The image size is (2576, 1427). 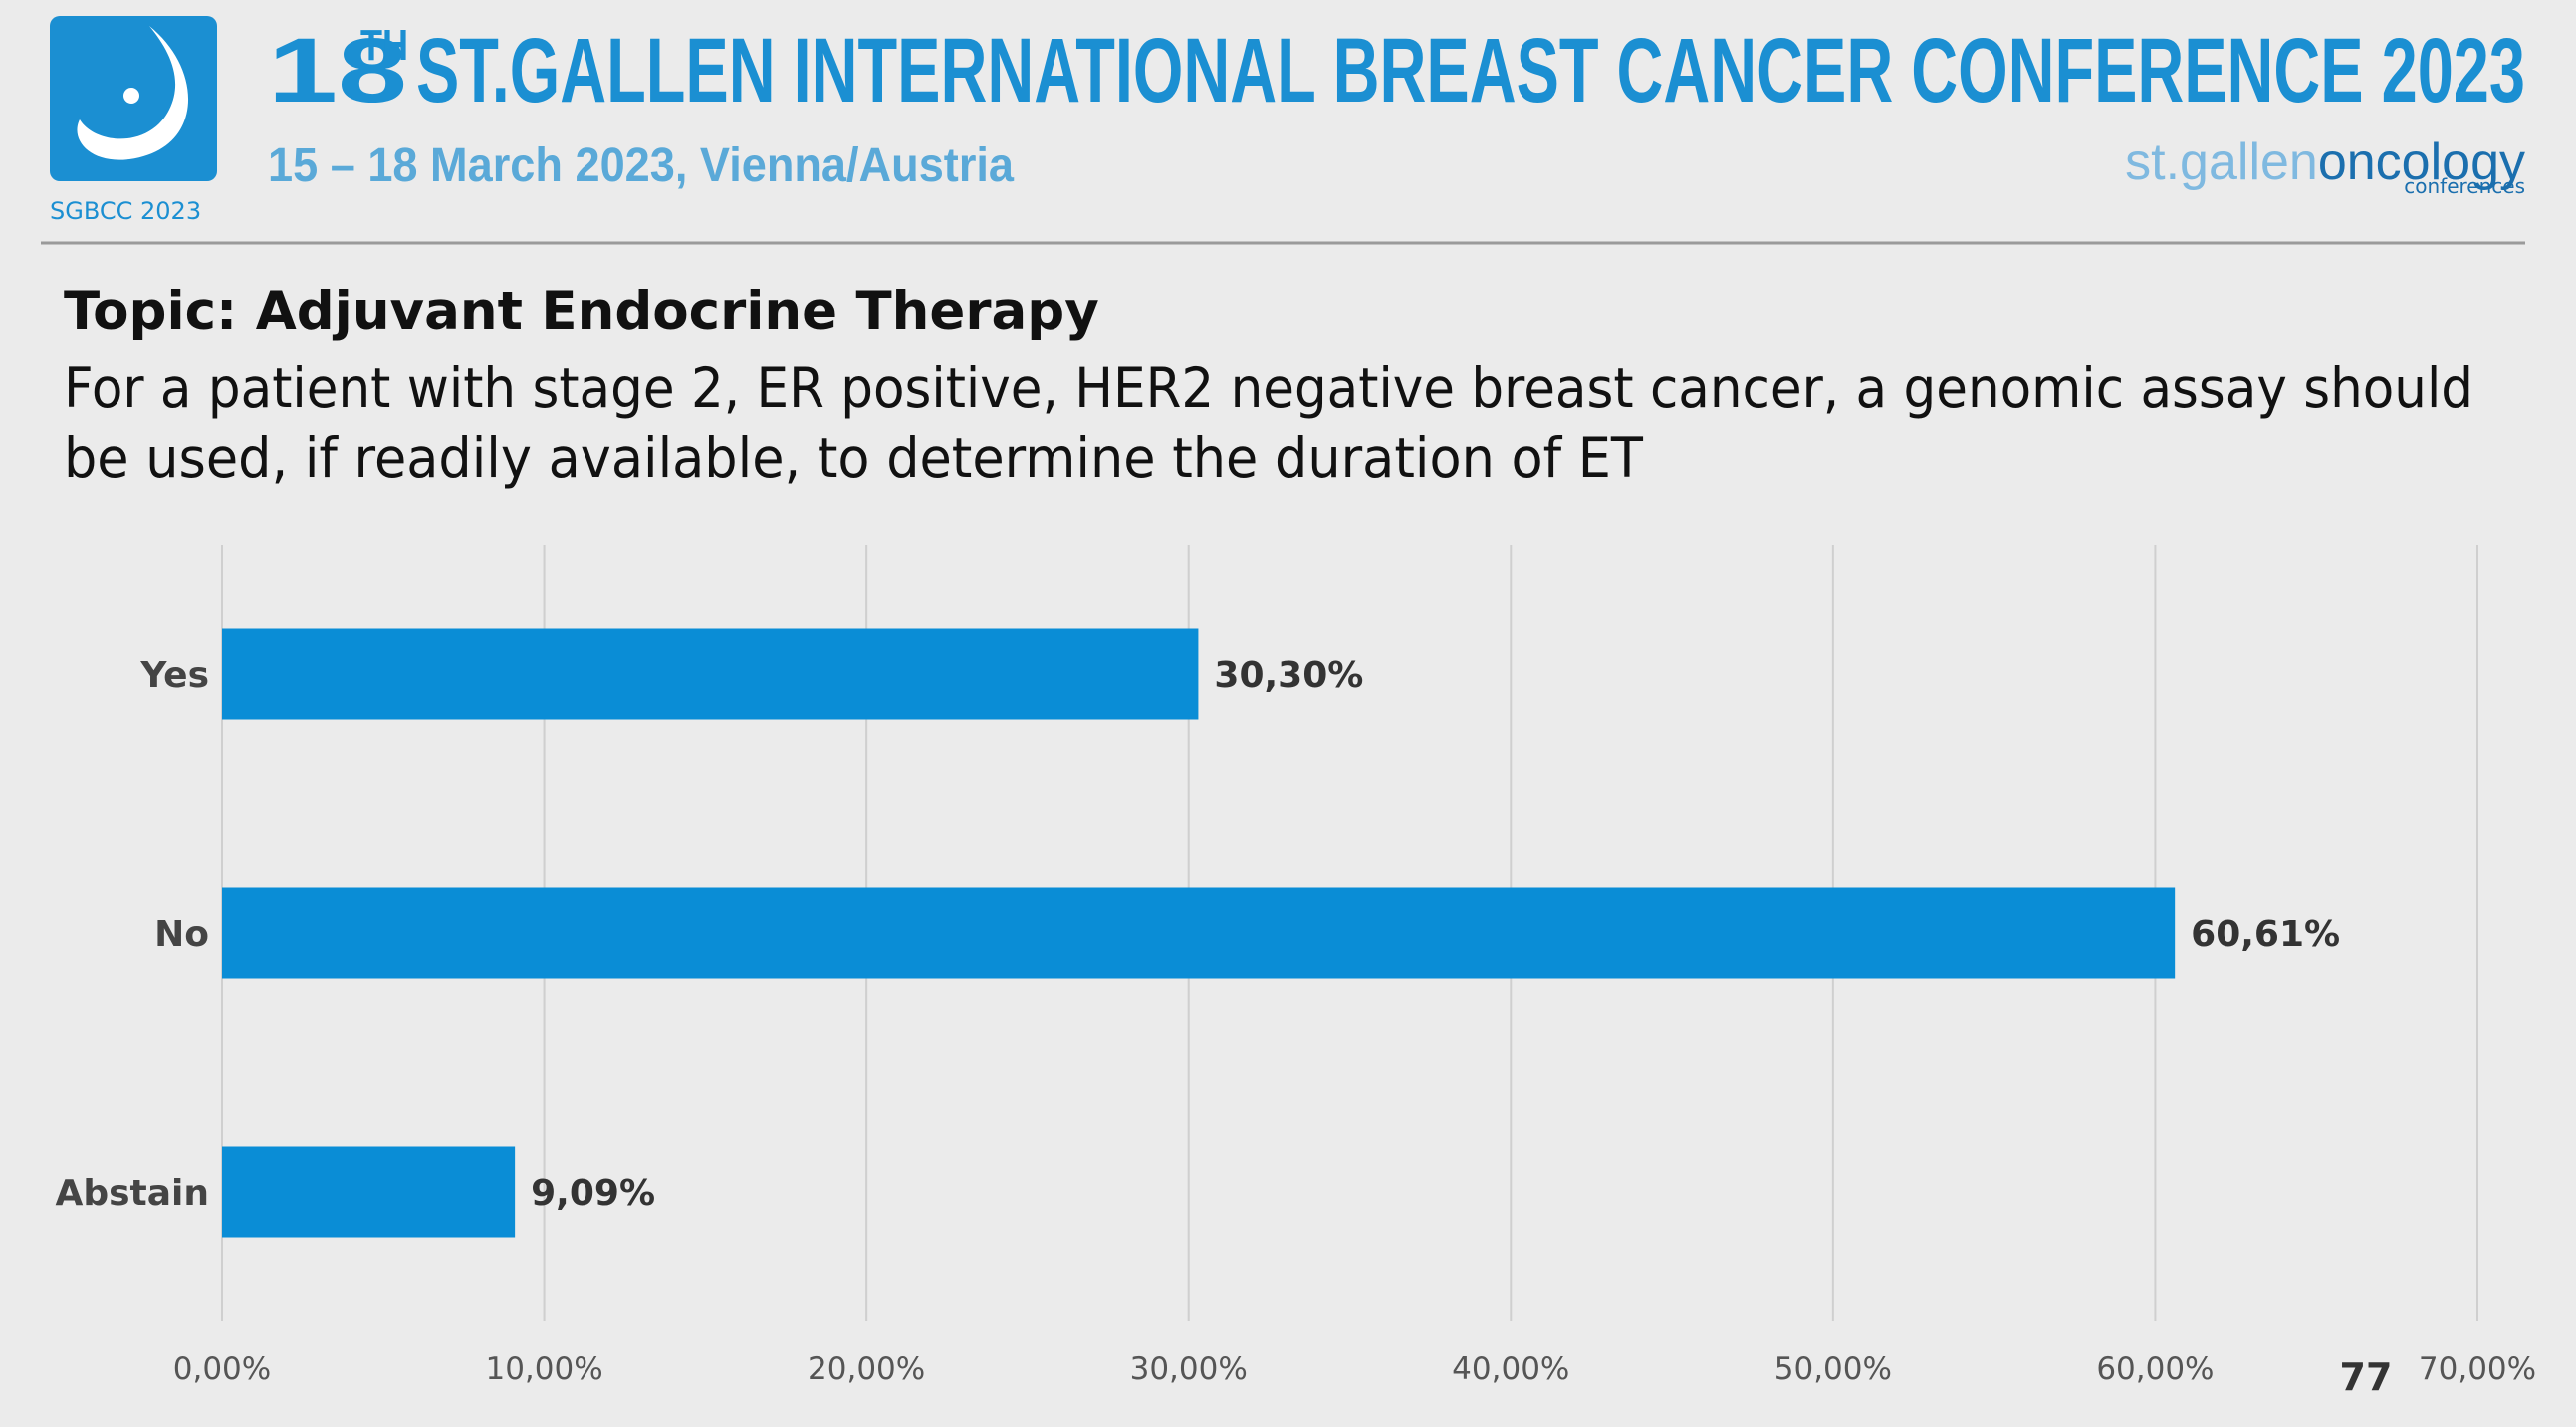 I want to click on brand-a: st.gallen, so click(x=2221, y=162).